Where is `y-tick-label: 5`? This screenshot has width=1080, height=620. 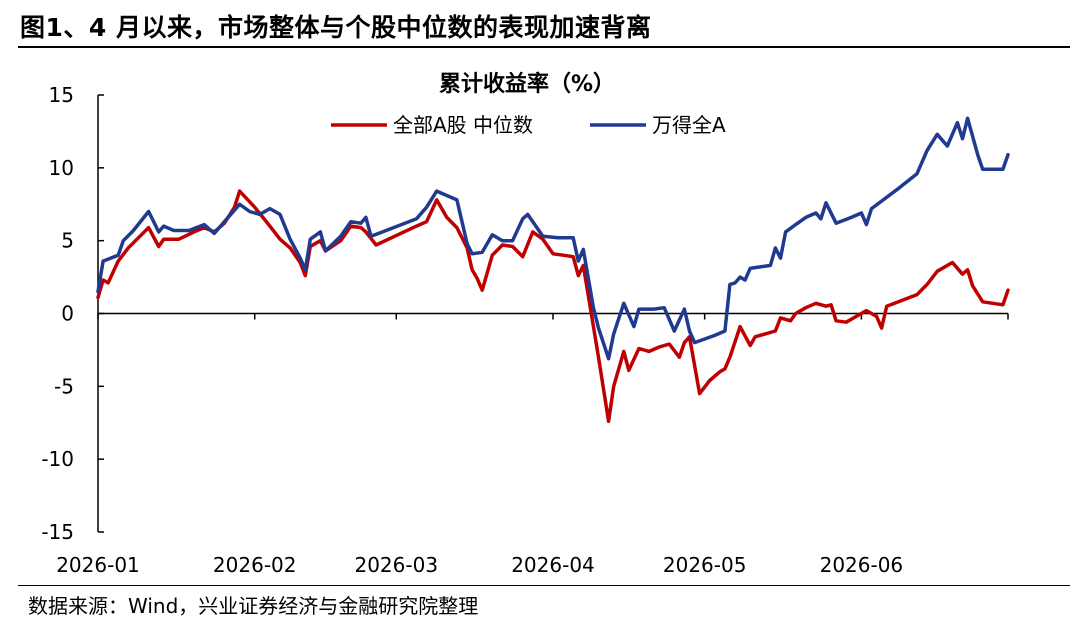
y-tick-label: 5 is located at coordinates (67, 241).